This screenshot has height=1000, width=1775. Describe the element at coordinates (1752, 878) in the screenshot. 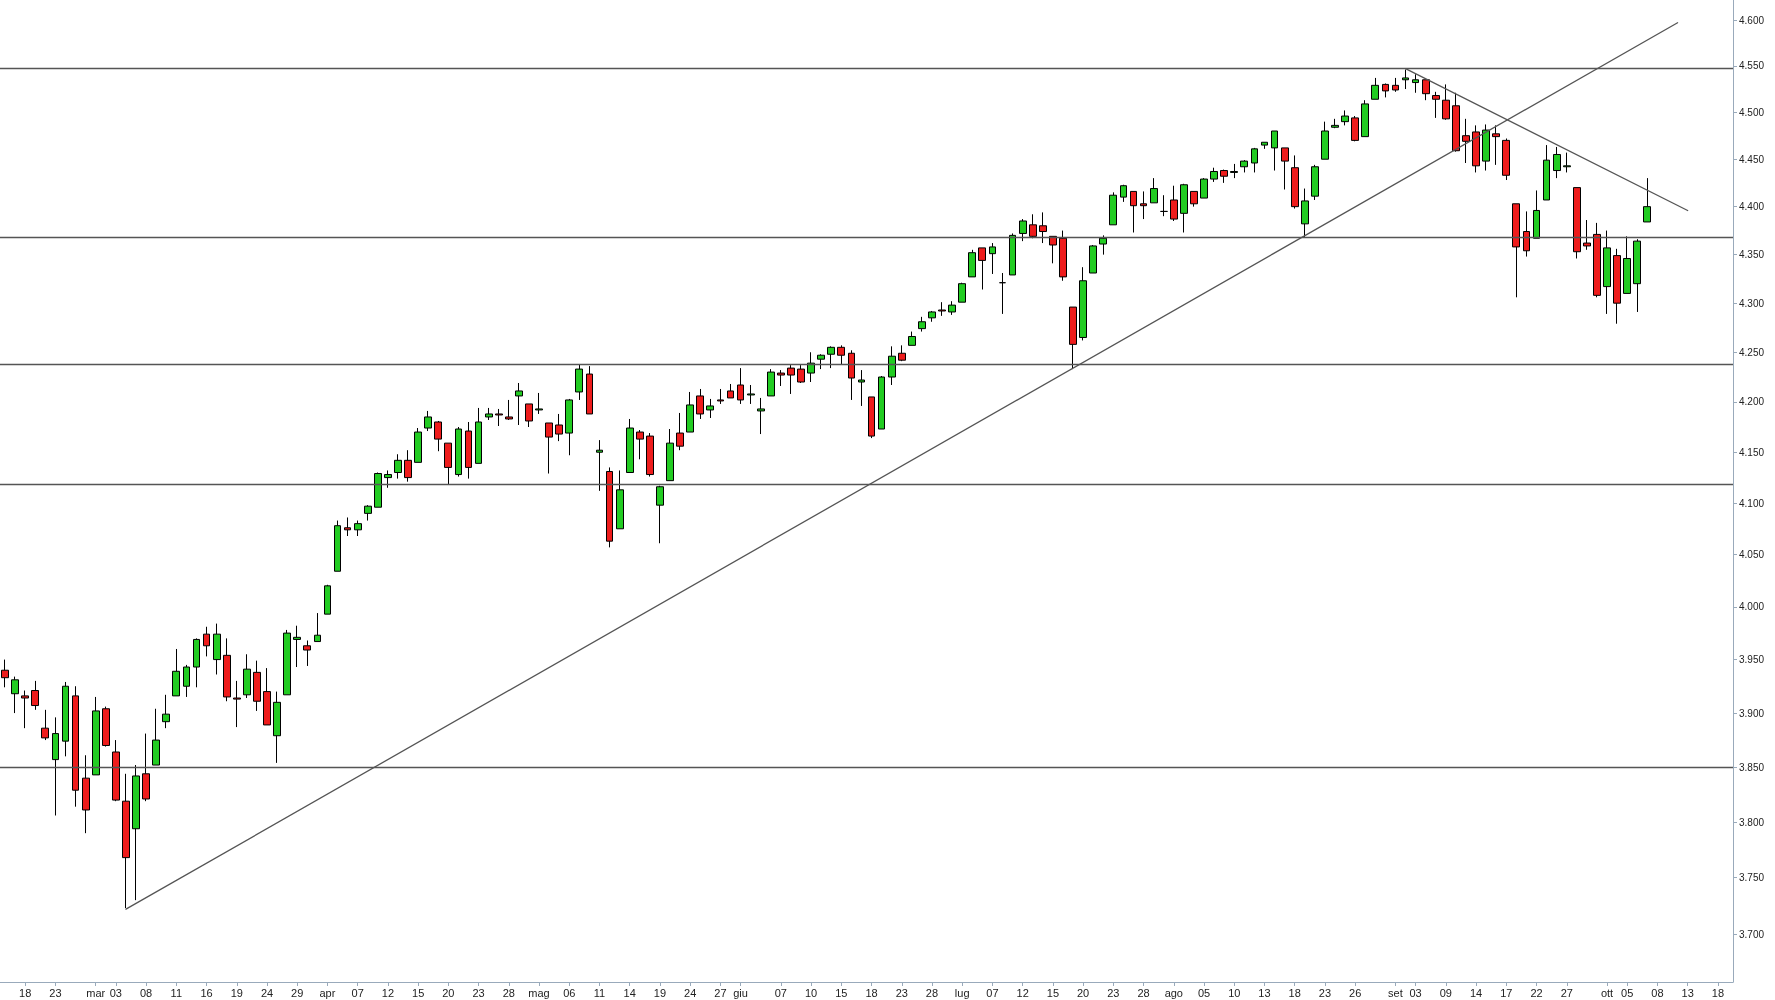

I see `y-tick-label: 3.750` at that location.